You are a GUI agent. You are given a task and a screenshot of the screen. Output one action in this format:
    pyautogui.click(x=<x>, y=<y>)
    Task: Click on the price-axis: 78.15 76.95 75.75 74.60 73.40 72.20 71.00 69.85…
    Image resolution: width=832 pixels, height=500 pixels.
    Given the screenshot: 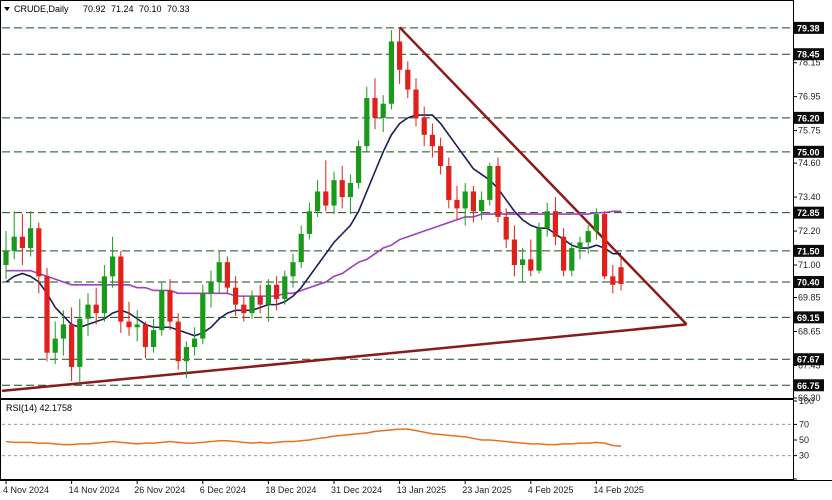 What is the action you would take?
    pyautogui.click(x=807, y=230)
    